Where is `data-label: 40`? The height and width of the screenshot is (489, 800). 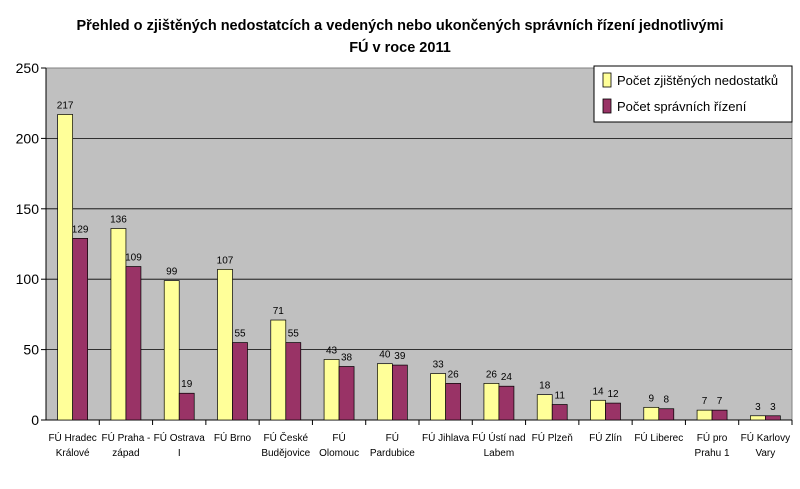
data-label: 40 is located at coordinates (385, 355).